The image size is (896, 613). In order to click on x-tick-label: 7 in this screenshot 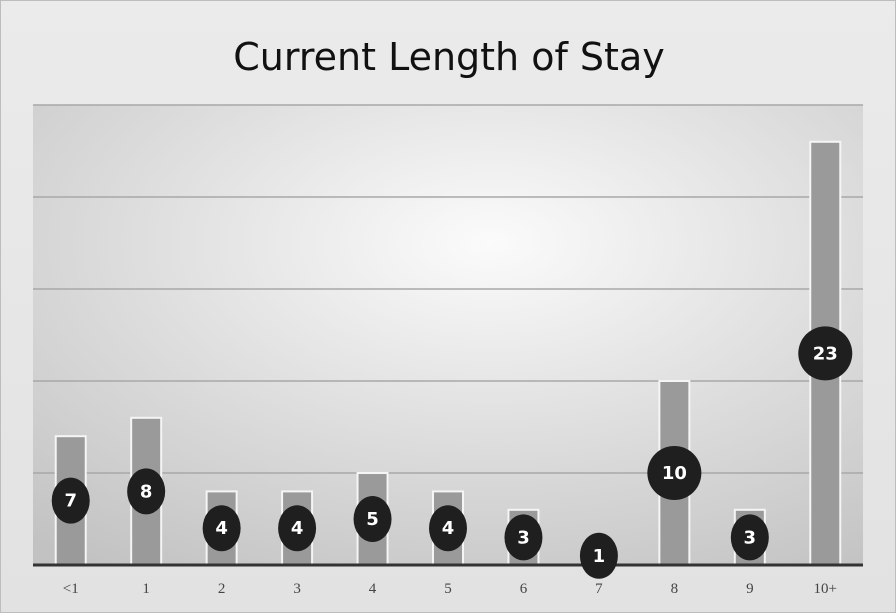, I will do `click(599, 589)`.